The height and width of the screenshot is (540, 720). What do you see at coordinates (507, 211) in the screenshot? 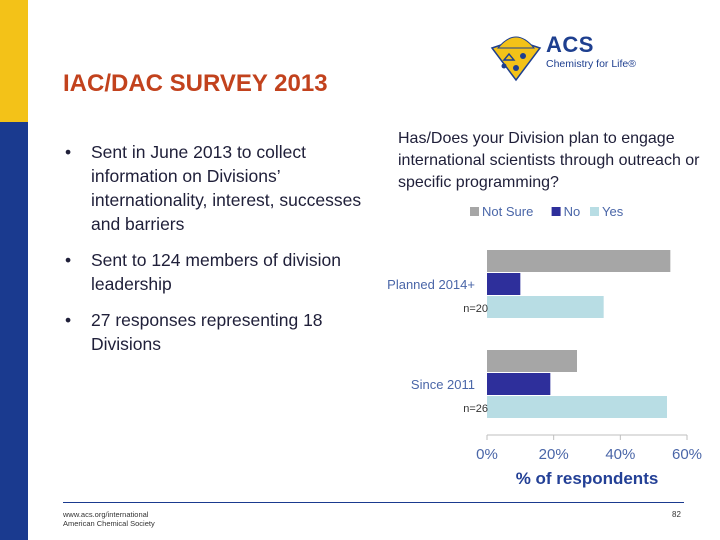
I see `legend-label: Not Sure` at bounding box center [507, 211].